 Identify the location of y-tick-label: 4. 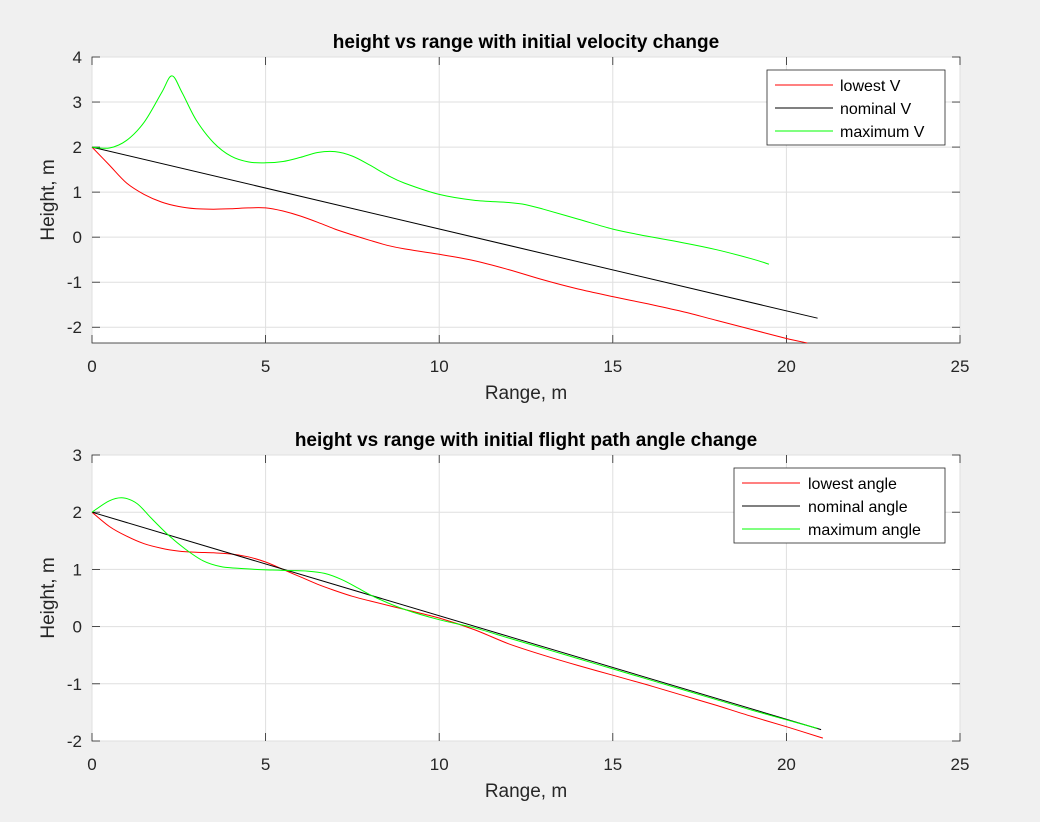
(77, 57).